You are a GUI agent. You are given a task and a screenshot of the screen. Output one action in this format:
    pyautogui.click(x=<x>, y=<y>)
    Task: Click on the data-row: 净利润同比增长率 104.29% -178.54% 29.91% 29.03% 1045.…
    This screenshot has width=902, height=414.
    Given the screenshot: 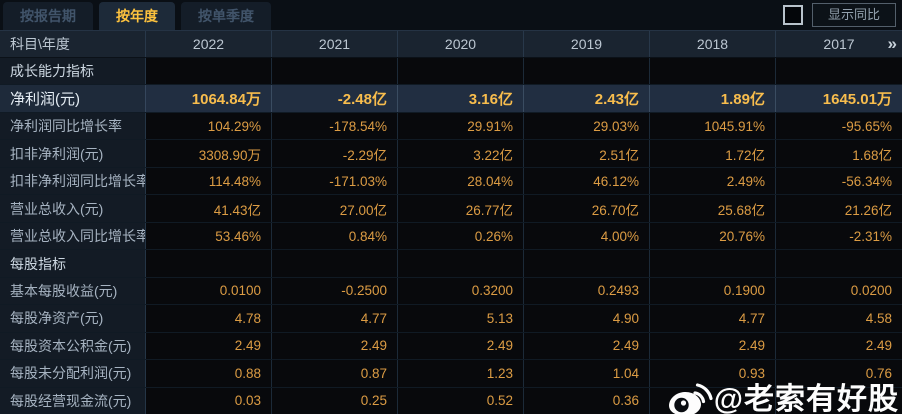 What is the action you would take?
    pyautogui.click(x=451, y=126)
    